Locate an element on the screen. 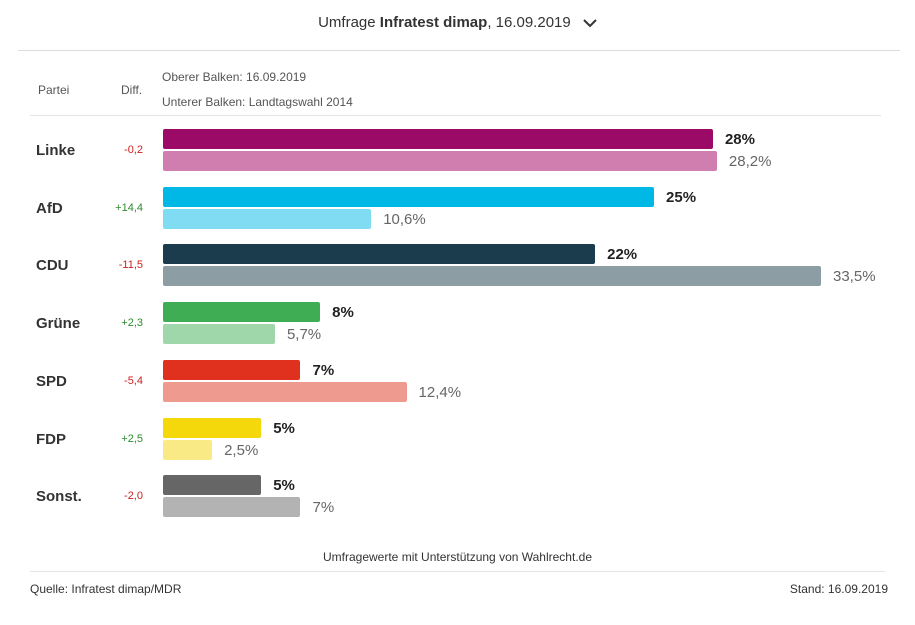 Image resolution: width=915 pixels, height=625 pixels. diff-value: -11,5 is located at coordinates (130, 265).